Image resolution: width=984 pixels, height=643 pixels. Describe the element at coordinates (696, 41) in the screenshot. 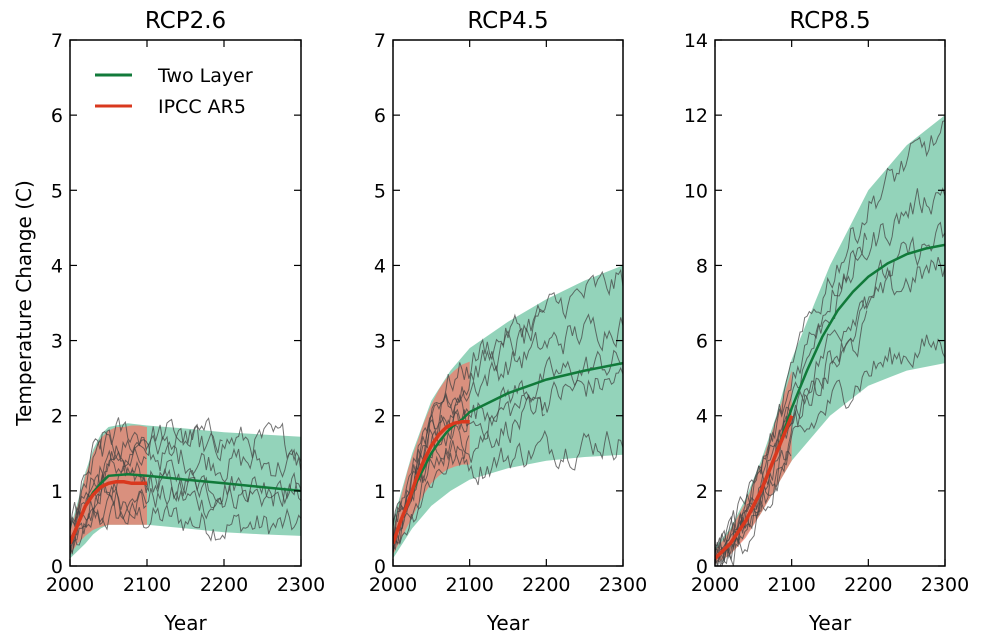

I see `y-tick-label: 14` at that location.